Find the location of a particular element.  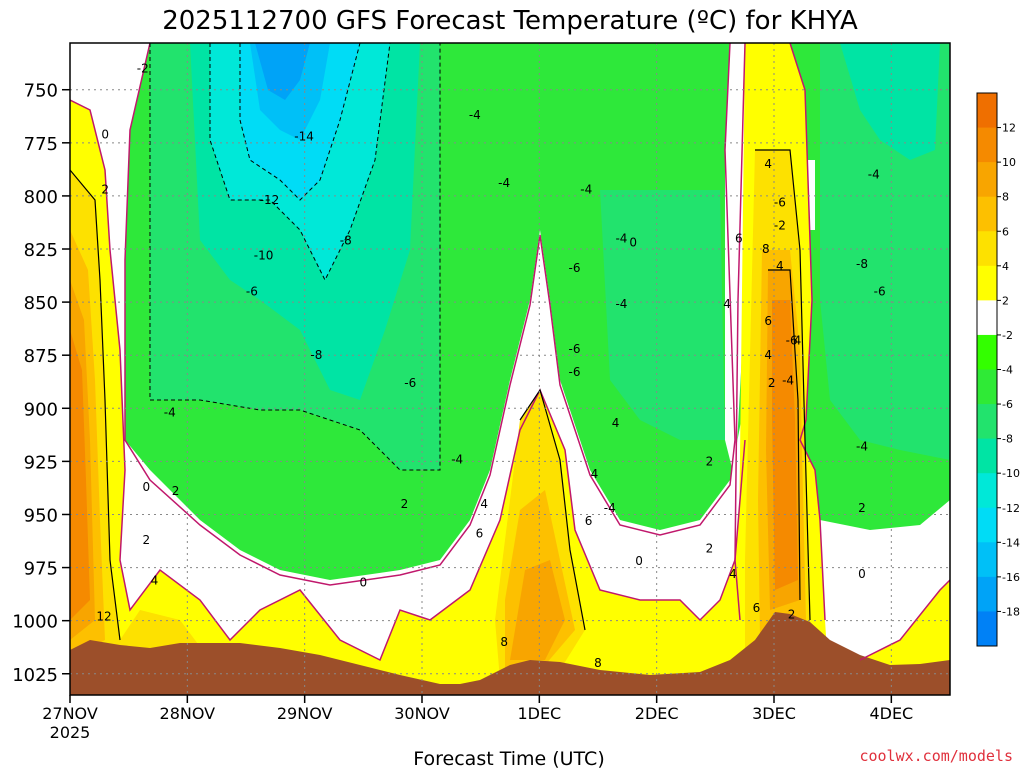

x-axis: 27NOV 28NOV 29NOV 30NOV 1DEC 2DEC 3DEC 4DEC 2025 is located at coordinates (477, 718).